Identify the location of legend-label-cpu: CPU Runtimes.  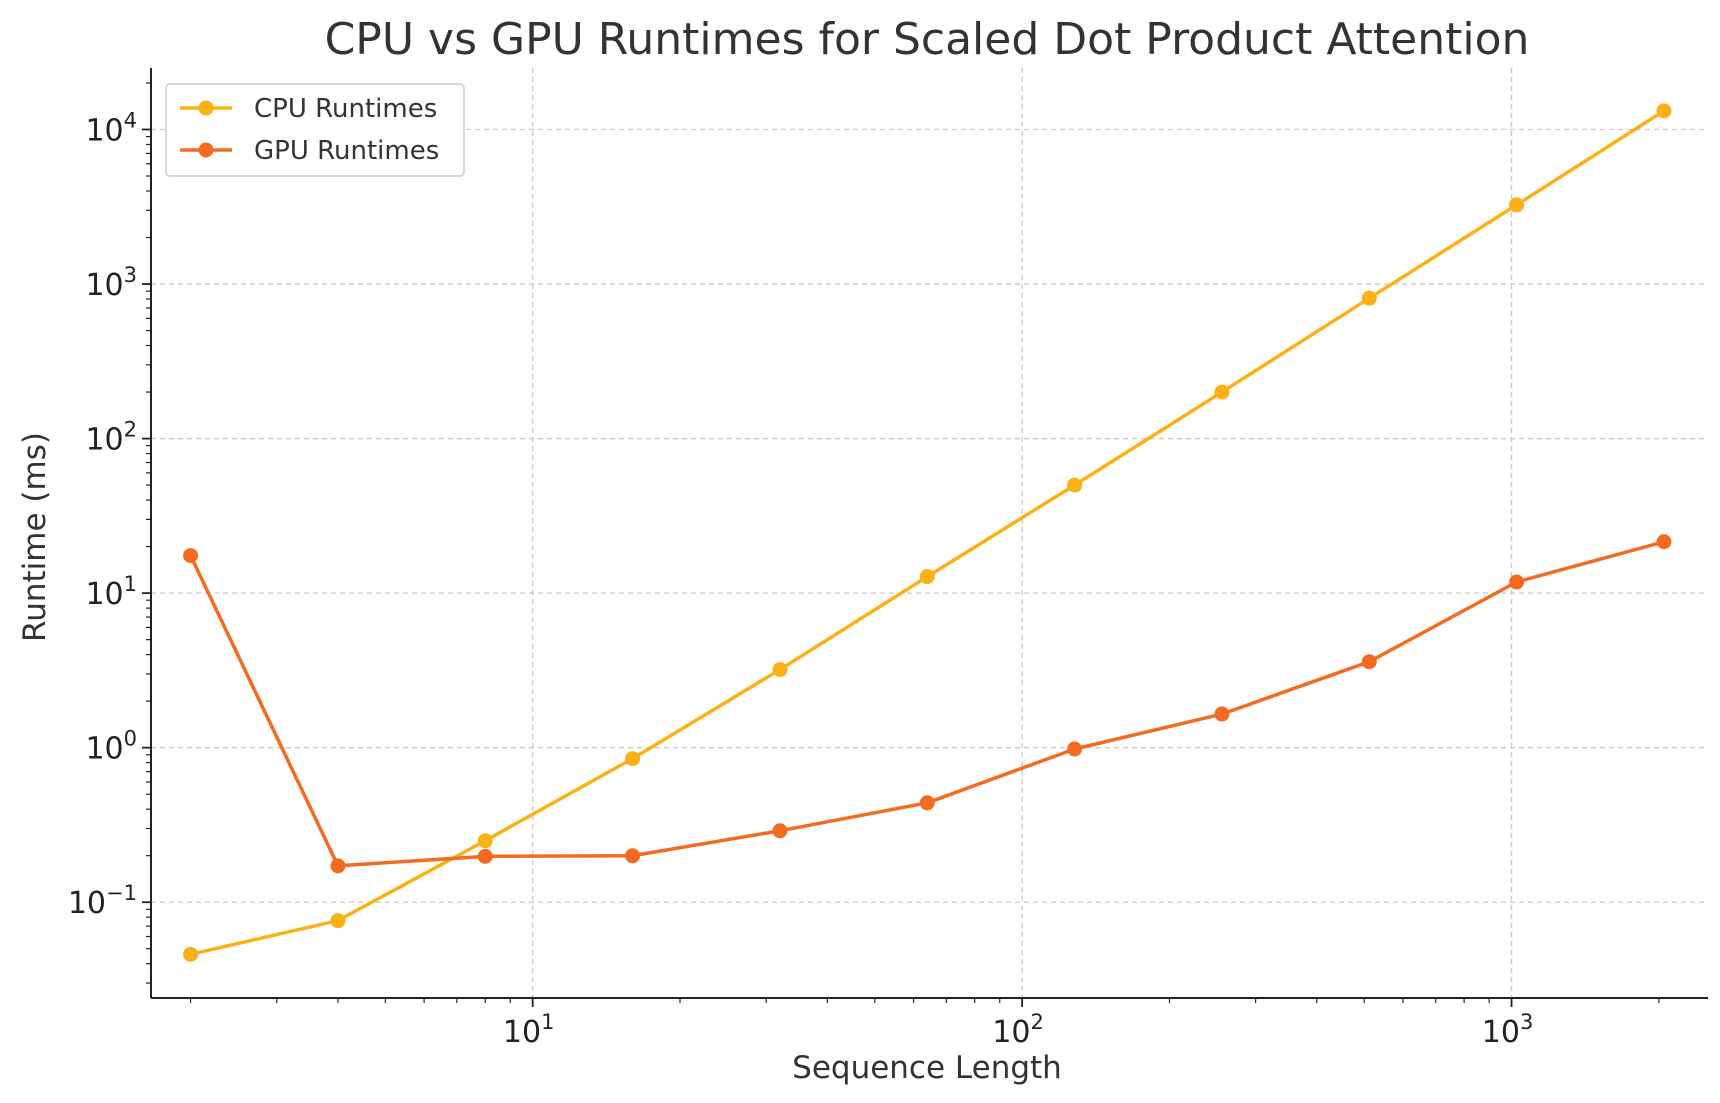
(345, 109).